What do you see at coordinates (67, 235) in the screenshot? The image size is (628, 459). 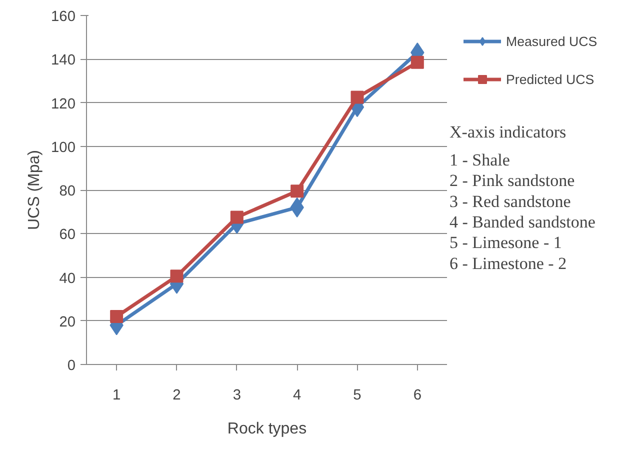 I see `y-tick-label: 60` at bounding box center [67, 235].